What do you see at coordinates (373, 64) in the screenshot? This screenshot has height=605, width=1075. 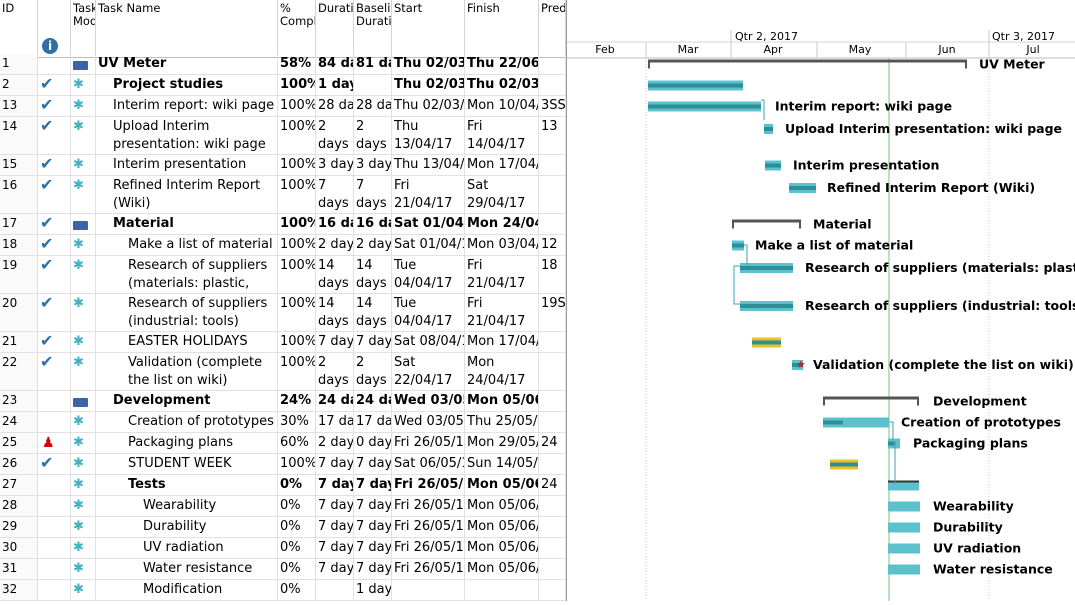 I see `cell-base: 81 day` at bounding box center [373, 64].